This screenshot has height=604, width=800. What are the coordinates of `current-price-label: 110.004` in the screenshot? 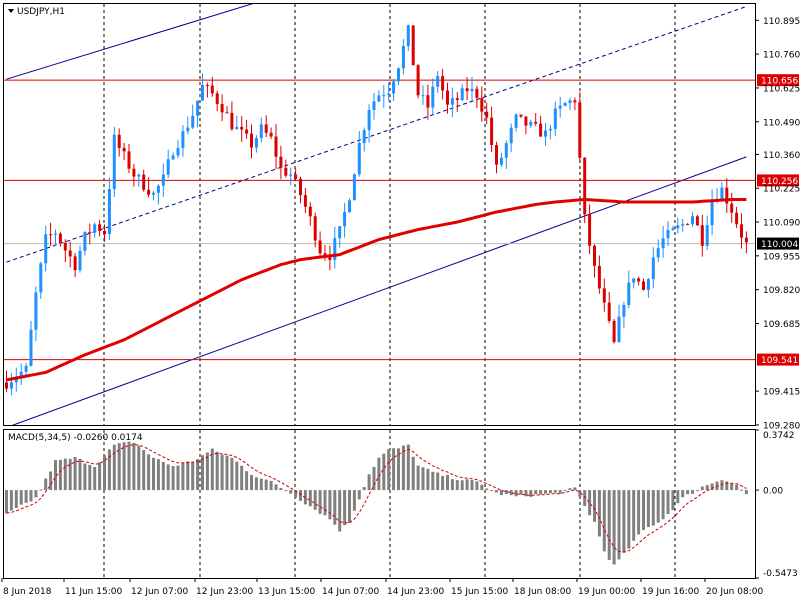 It's located at (779, 245).